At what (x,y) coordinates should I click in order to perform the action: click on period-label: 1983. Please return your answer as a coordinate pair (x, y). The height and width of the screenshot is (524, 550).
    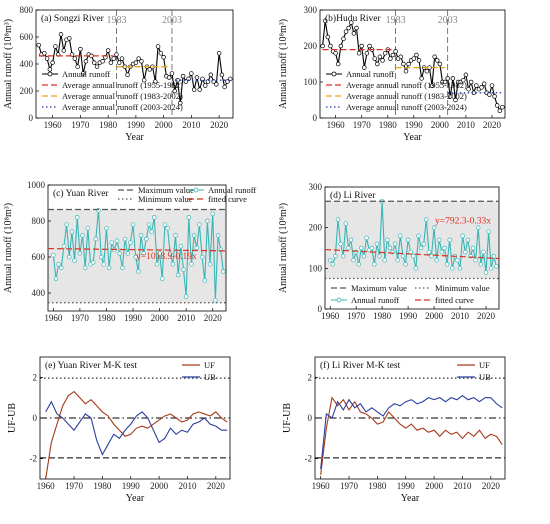
    Looking at the image, I should click on (116, 20).